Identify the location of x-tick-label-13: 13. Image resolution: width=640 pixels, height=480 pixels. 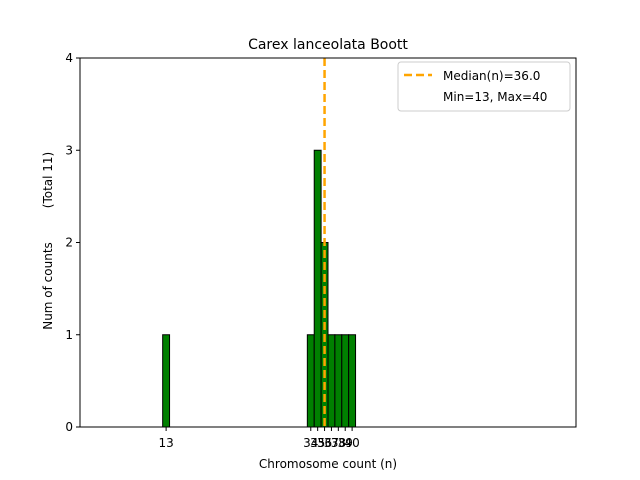
(165, 443).